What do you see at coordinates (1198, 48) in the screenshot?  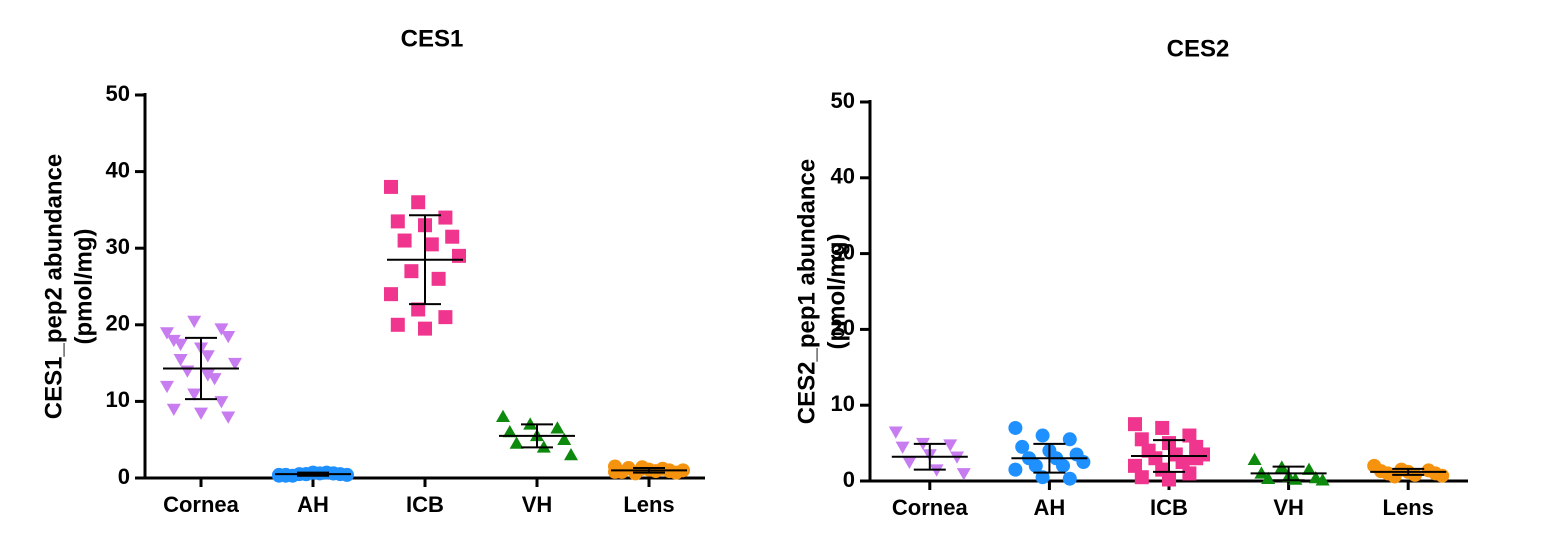 I see `chart-title: CES2` at bounding box center [1198, 48].